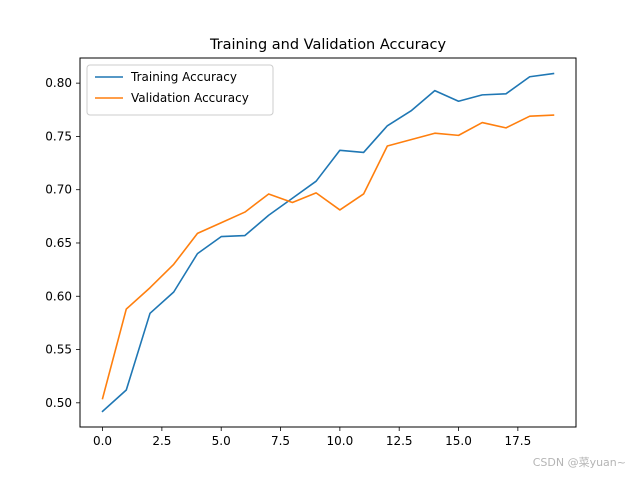 This screenshot has height=480, width=640. I want to click on y-tick-label: 0.50, so click(58, 403).